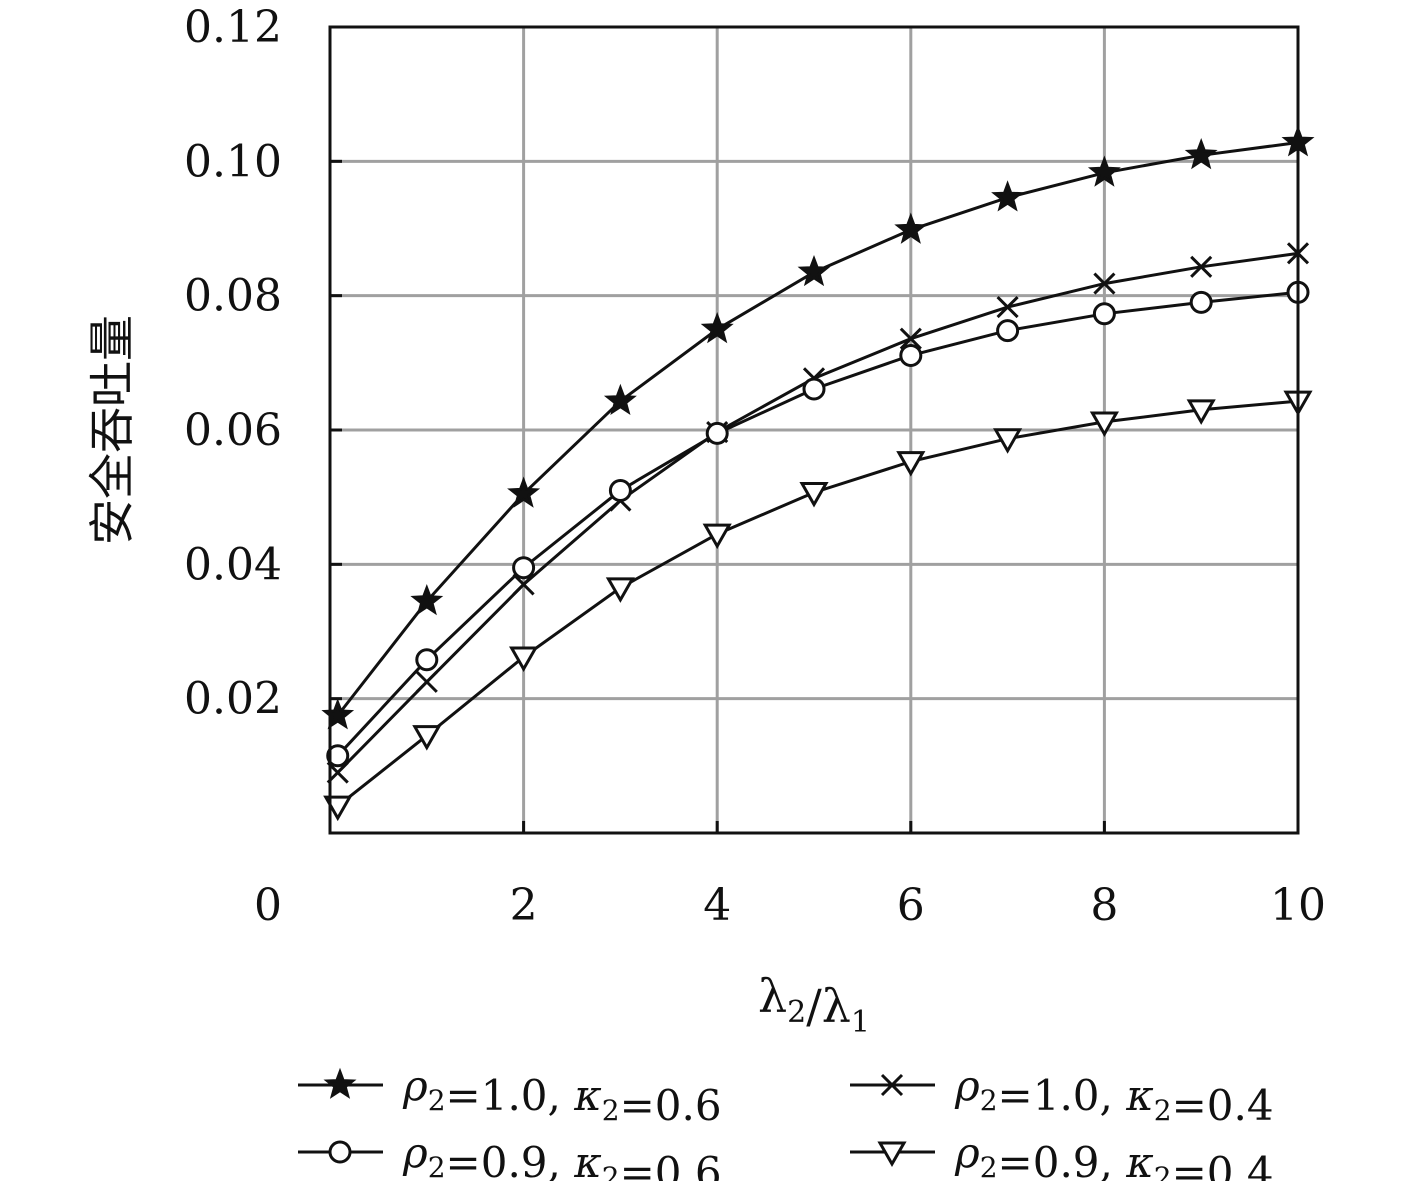 This screenshot has height=1181, width=1417. What do you see at coordinates (233, 161) in the screenshot?
I see `y-tick-label: 0.10` at bounding box center [233, 161].